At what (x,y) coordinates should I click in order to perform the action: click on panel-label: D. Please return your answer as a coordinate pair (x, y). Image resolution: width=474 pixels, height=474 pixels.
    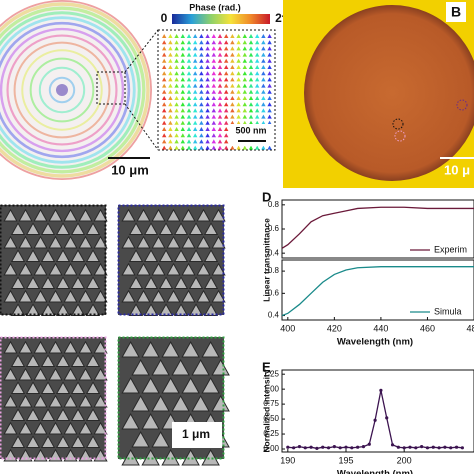
    Looking at the image, I should click on (266, 196).